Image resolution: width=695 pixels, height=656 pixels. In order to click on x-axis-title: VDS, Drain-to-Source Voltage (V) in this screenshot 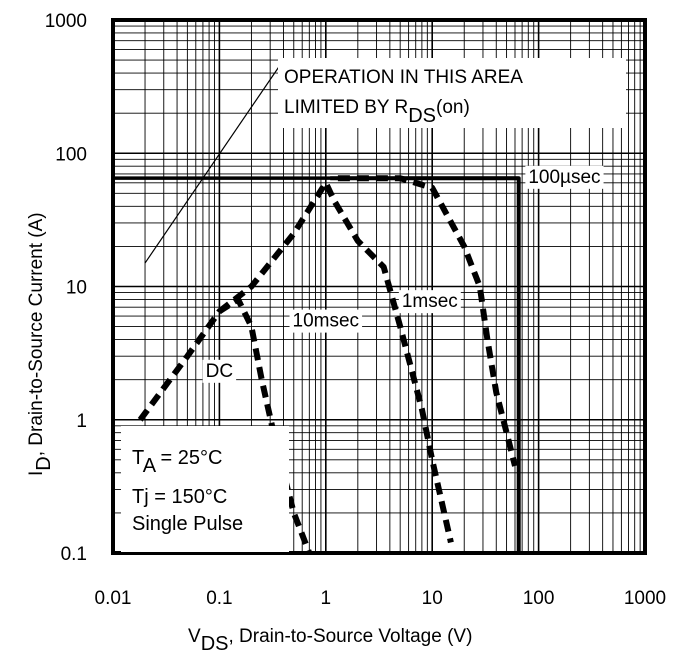, I will do `click(330, 640)`.